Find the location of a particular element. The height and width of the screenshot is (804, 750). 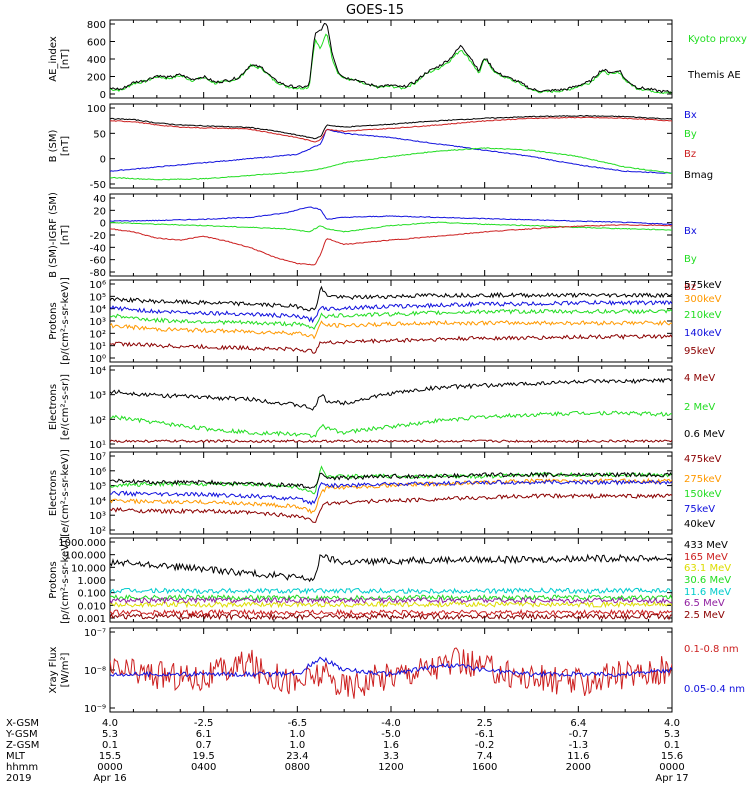

footer-cell: Apr 17 is located at coordinates (671, 778).